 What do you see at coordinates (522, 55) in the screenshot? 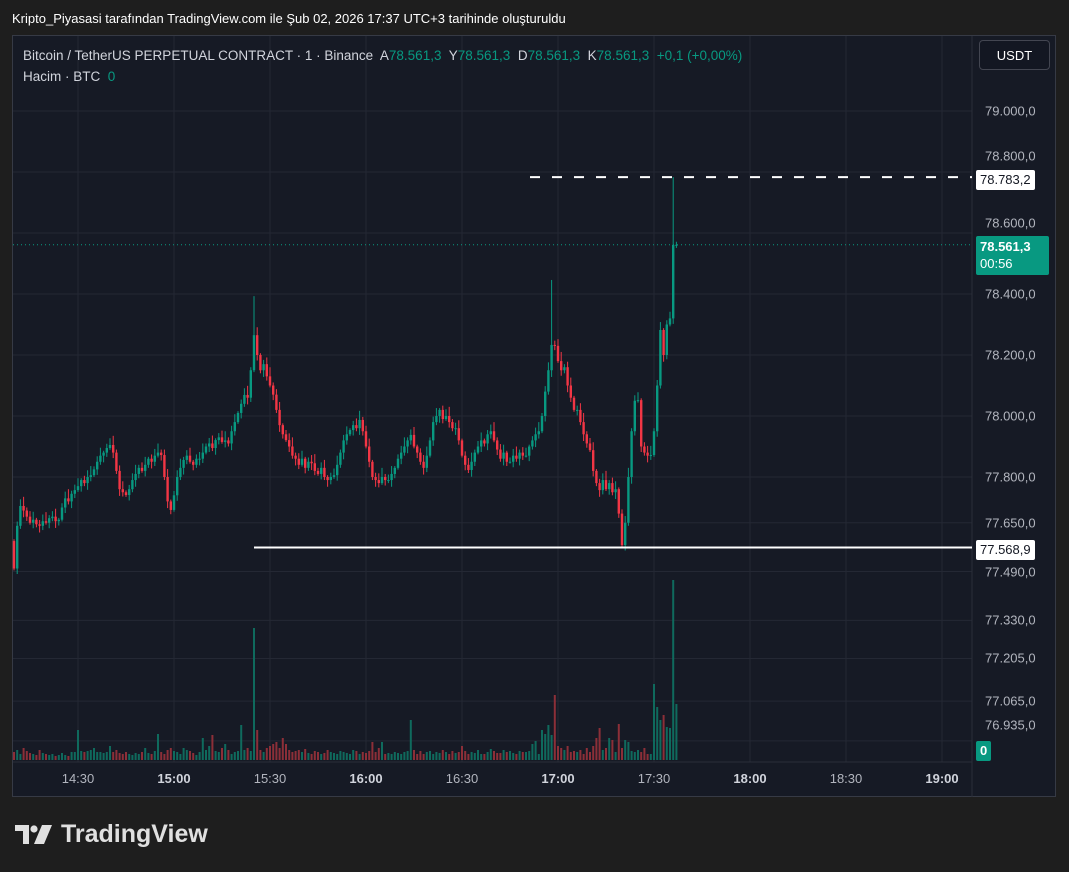
I see `low-label: D` at bounding box center [522, 55].